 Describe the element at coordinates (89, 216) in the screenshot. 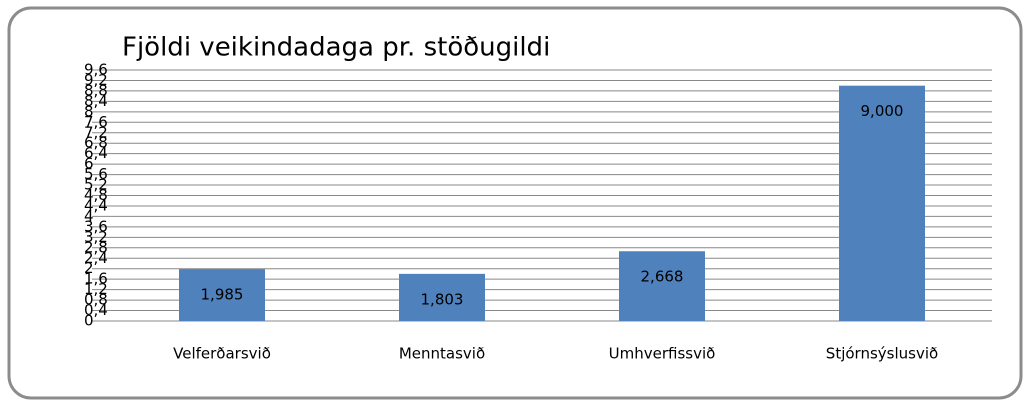

I see `y-tick-label: 4` at that location.